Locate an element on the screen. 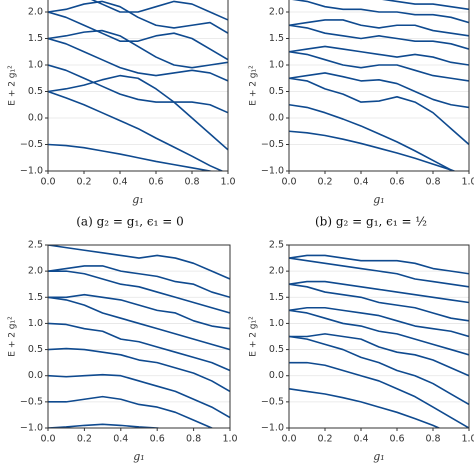 This screenshot has width=474, height=474. frame is located at coordinates (138, 86).